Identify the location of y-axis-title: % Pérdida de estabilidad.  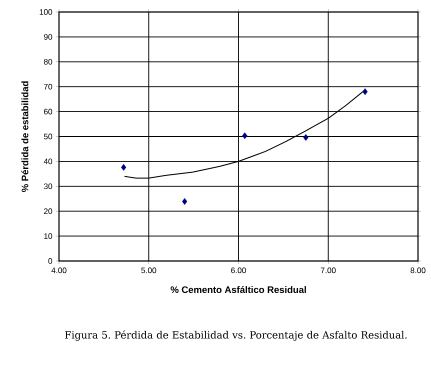
(24, 136).